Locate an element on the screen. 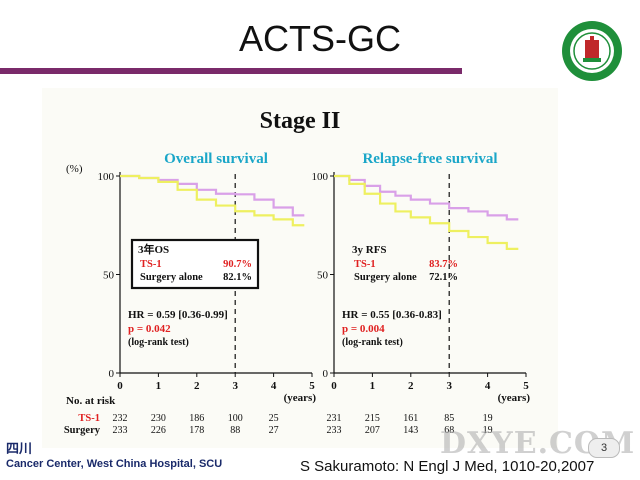 The image size is (640, 480). panel2-risk-surgery: 143 is located at coordinates (410, 430).